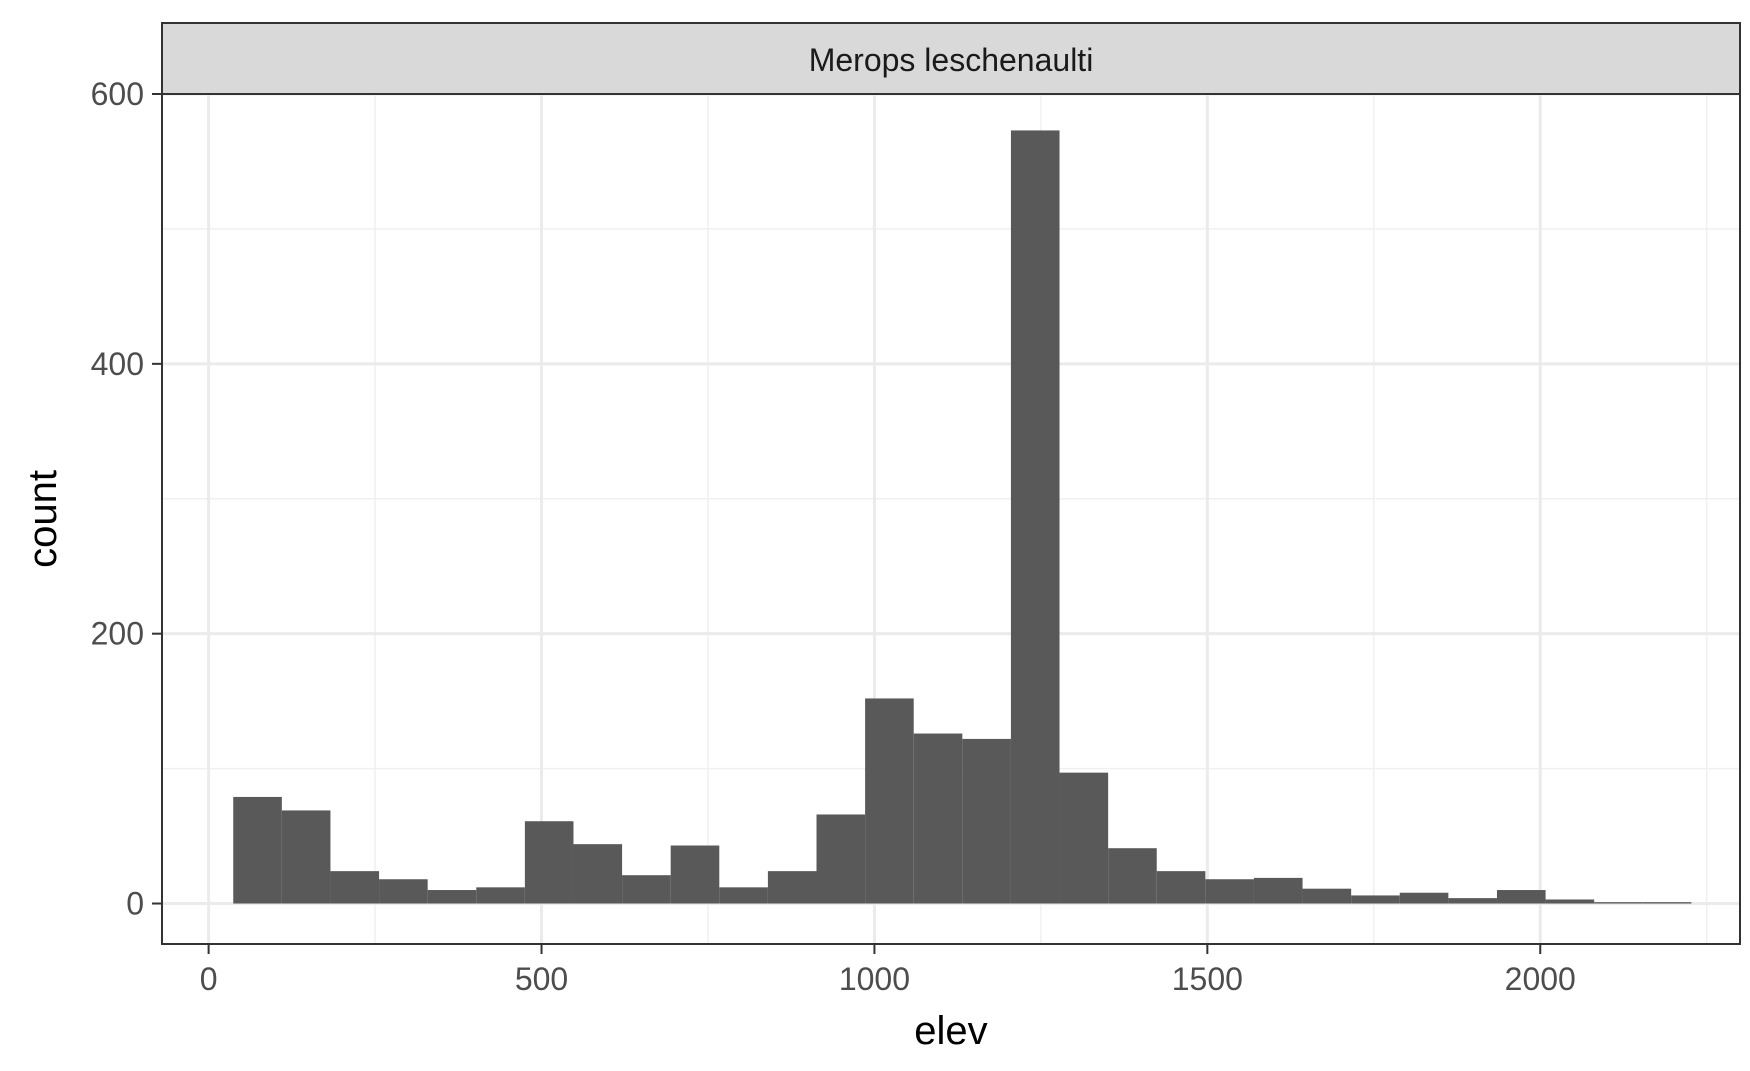 The image size is (1750, 1071). Describe the element at coordinates (950, 1031) in the screenshot. I see `x-axis-title: elev` at that location.